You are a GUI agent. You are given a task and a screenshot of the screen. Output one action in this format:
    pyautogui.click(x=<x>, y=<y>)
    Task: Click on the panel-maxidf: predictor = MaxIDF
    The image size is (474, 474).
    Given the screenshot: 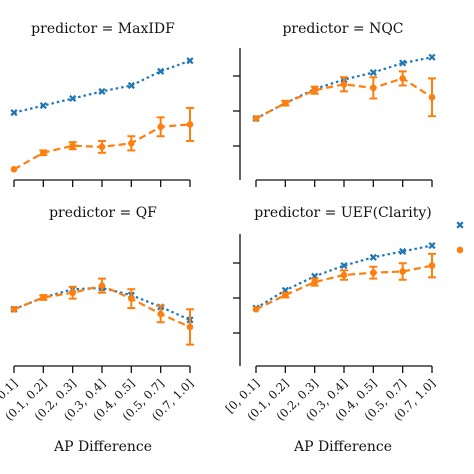 What is the action you would take?
    pyautogui.click(x=102, y=101)
    